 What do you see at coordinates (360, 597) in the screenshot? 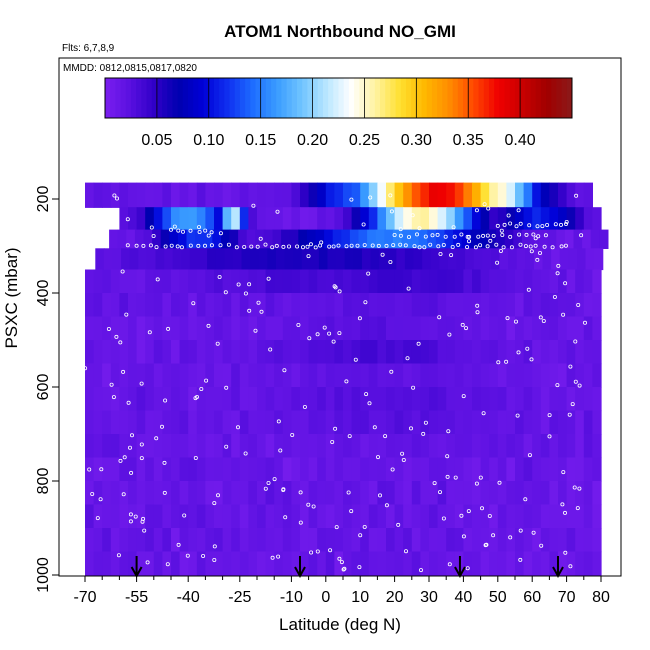
I see `x-tick-label: 10` at bounding box center [360, 597].